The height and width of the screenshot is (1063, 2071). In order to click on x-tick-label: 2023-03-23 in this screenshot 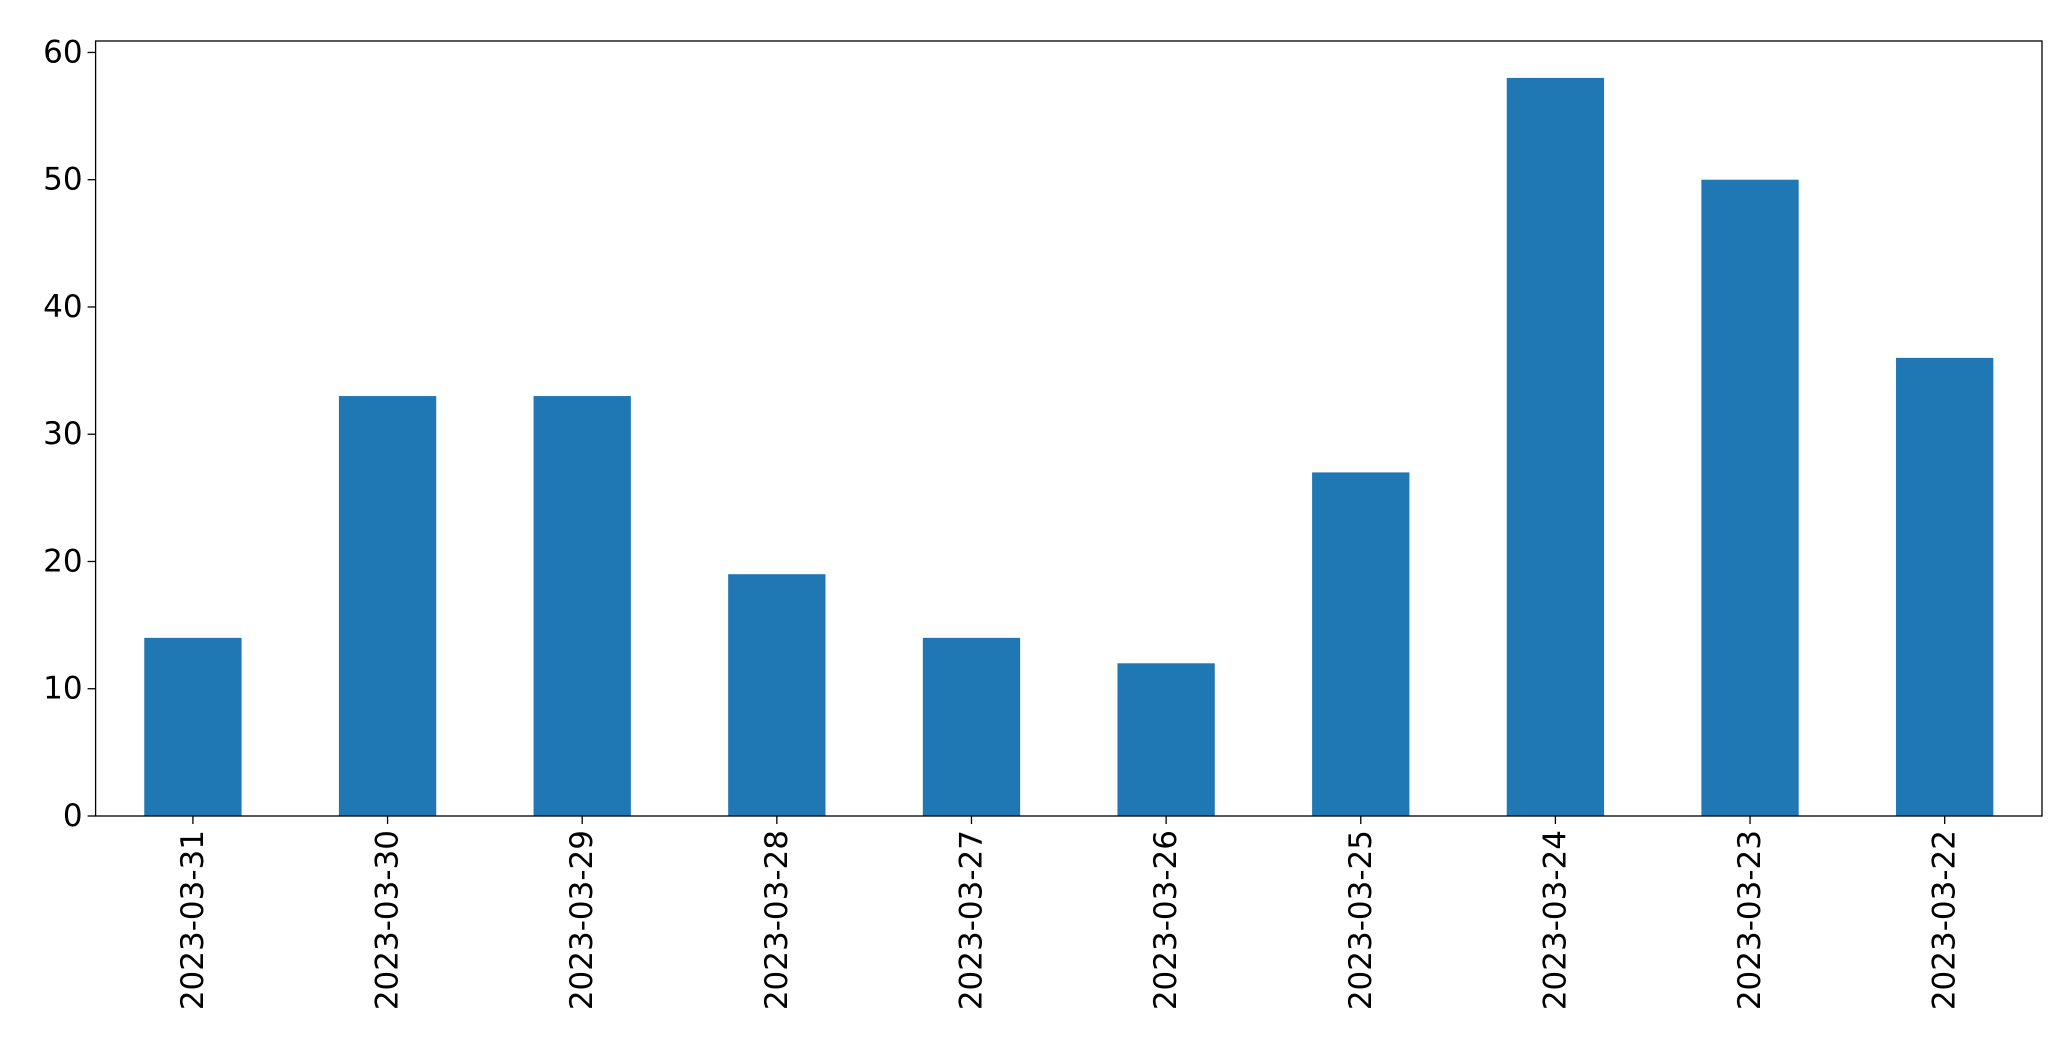, I will do `click(1750, 920)`.